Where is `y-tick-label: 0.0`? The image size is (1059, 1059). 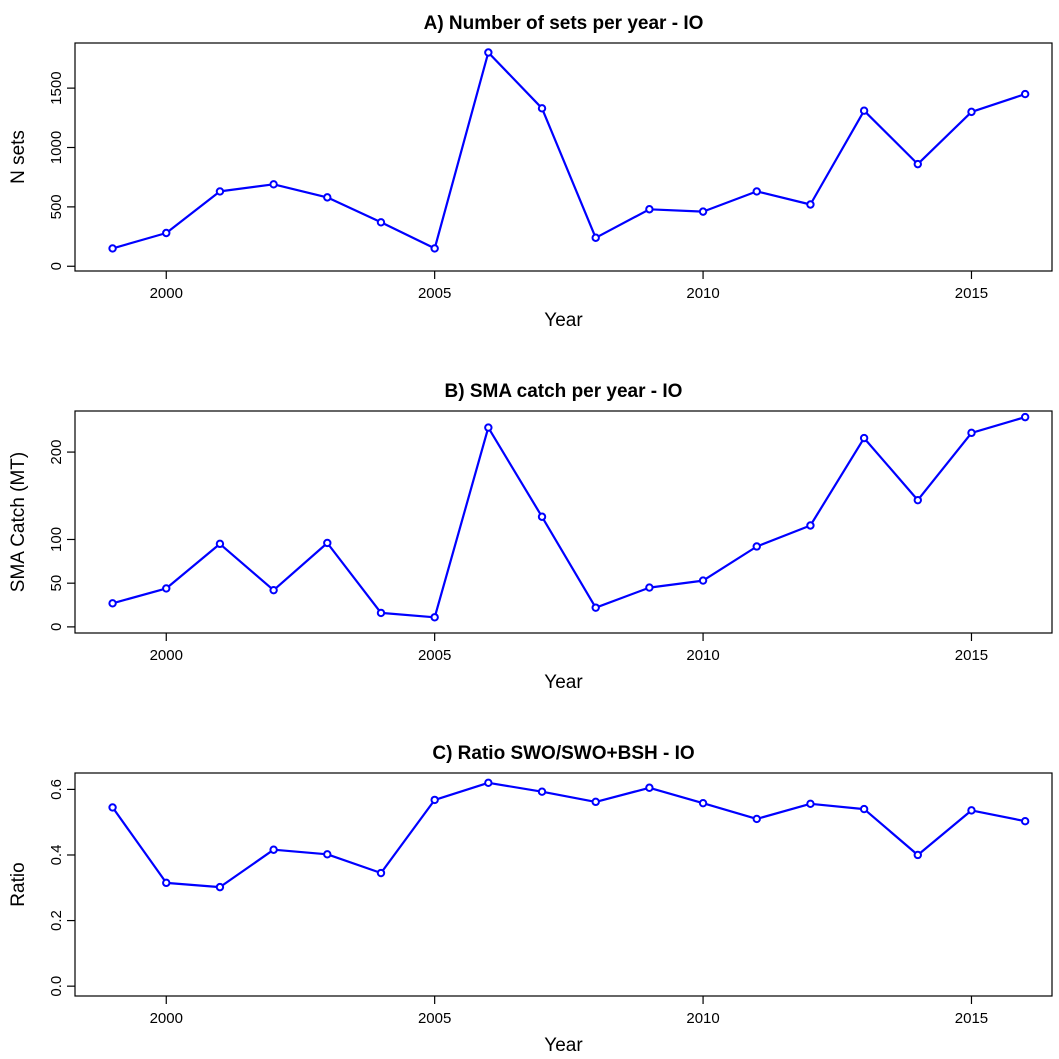
y-tick-label: 0.0 is located at coordinates (56, 986).